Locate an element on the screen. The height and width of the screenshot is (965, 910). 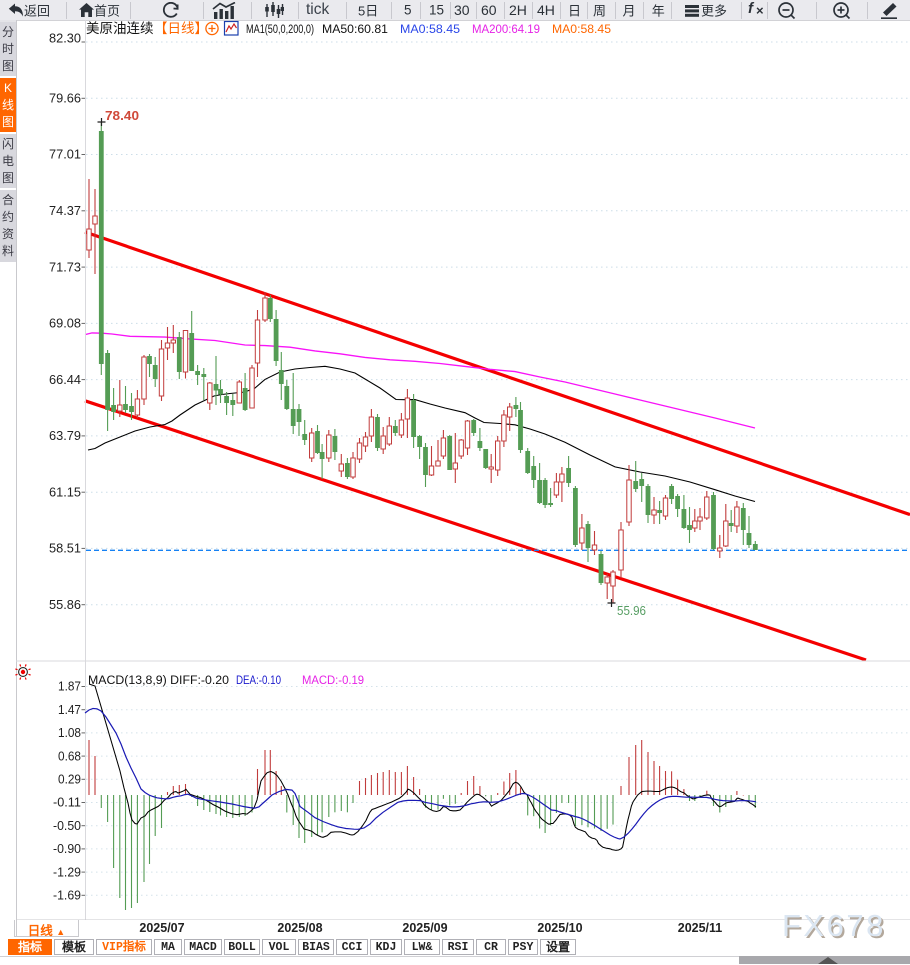
svg-text: 1.47 is located at coordinates (69, 710).